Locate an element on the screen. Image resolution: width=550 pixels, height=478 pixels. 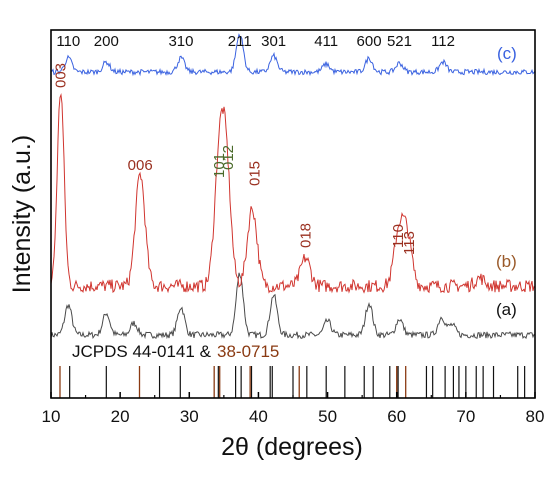
peak-label-b: 003 is located at coordinates (61, 75).